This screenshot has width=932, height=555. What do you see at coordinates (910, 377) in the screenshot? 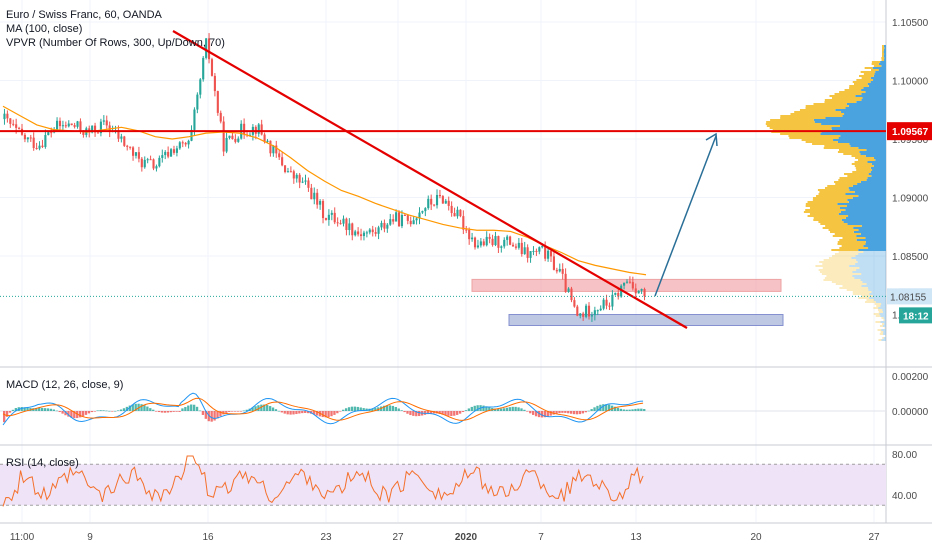
I see `macd-axis-tick: 0.00200` at bounding box center [910, 377].